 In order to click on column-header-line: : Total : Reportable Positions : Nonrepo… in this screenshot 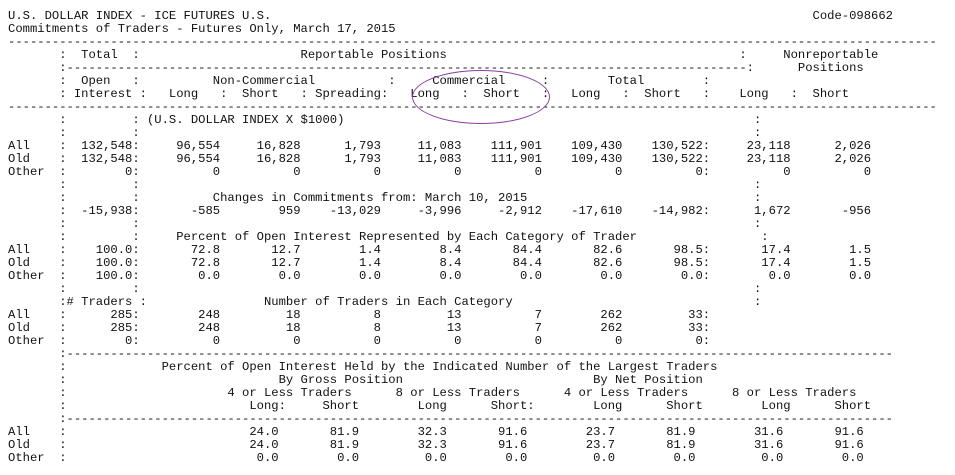, I will do `click(443, 55)`.